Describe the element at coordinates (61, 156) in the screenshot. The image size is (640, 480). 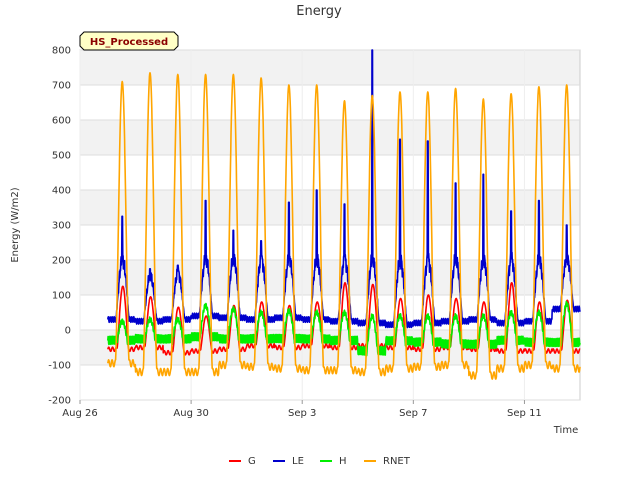
I see `y-tick-label: 500` at that location.